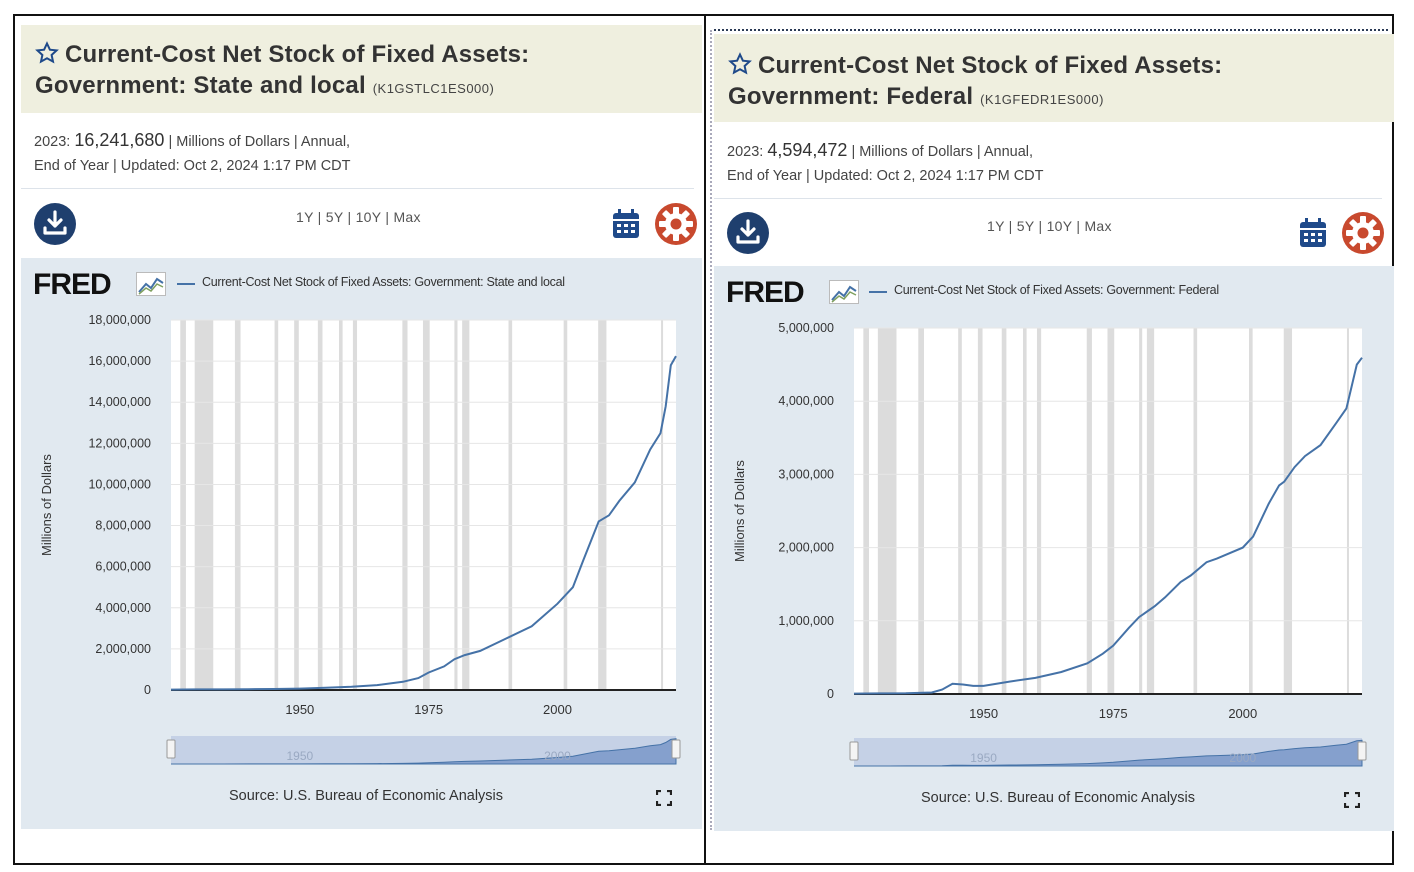 Image resolution: width=1414 pixels, height=872 pixels. What do you see at coordinates (1048, 198) in the screenshot?
I see `right-meta-divider` at bounding box center [1048, 198].